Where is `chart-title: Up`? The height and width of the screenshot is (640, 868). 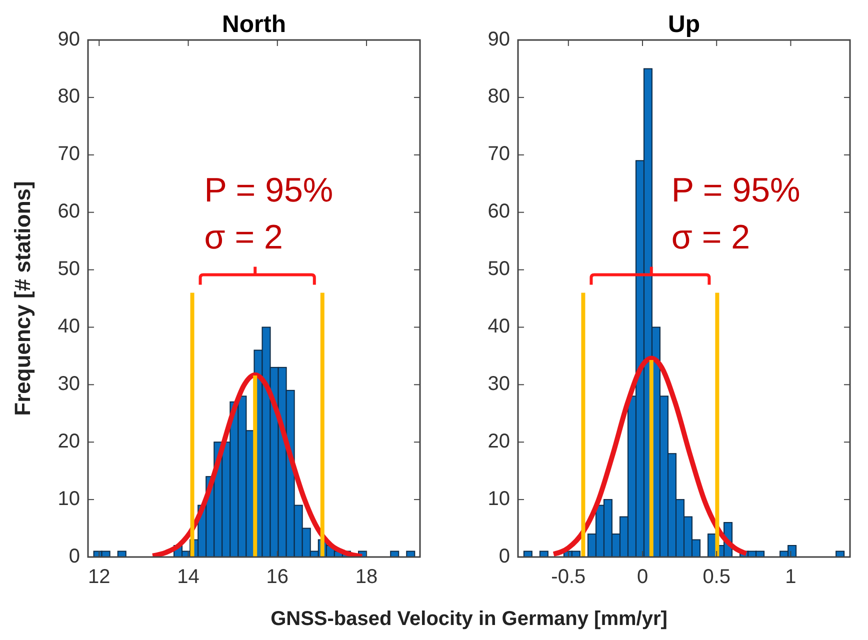
chart-title: Up is located at coordinates (684, 24).